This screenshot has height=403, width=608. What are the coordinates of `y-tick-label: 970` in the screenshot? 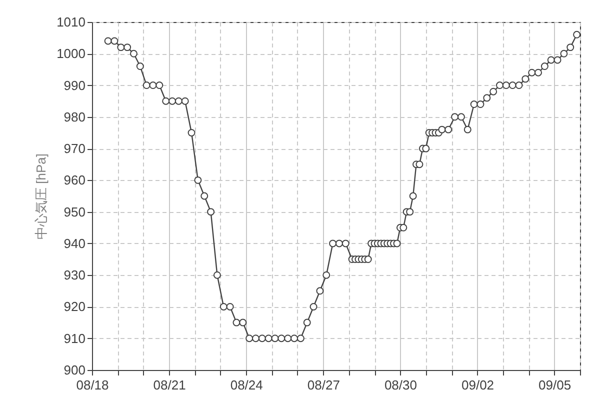 It's located at (75, 148).